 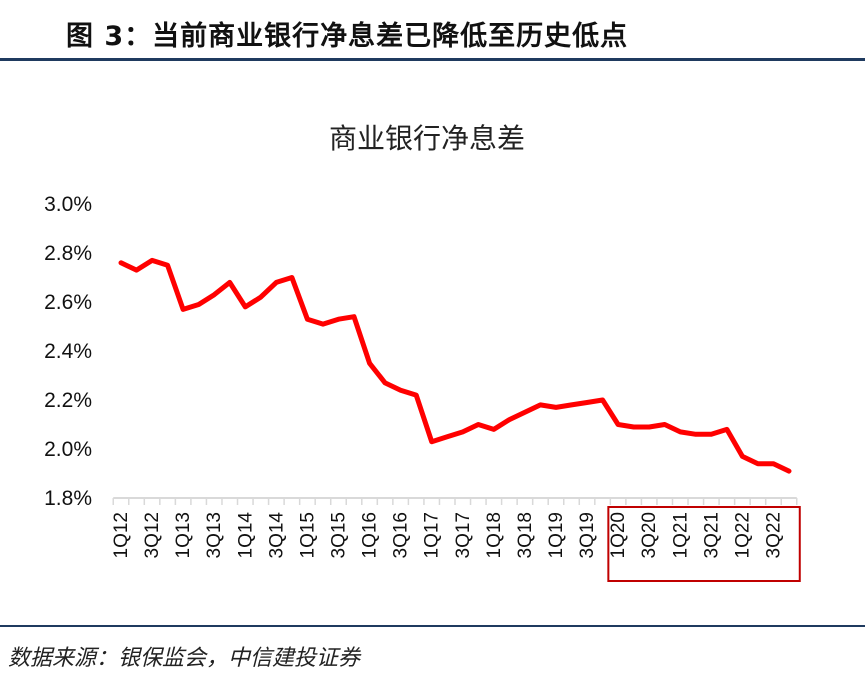 What do you see at coordinates (68, 449) in the screenshot?
I see `y-tick-label: 2.0%` at bounding box center [68, 449].